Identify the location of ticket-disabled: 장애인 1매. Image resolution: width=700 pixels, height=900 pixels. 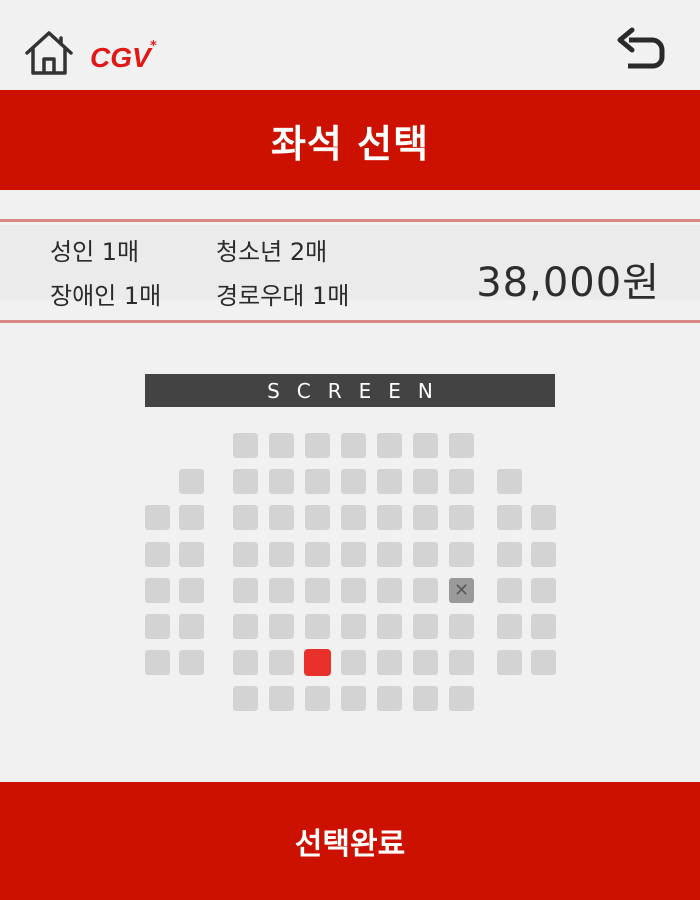
(106, 296).